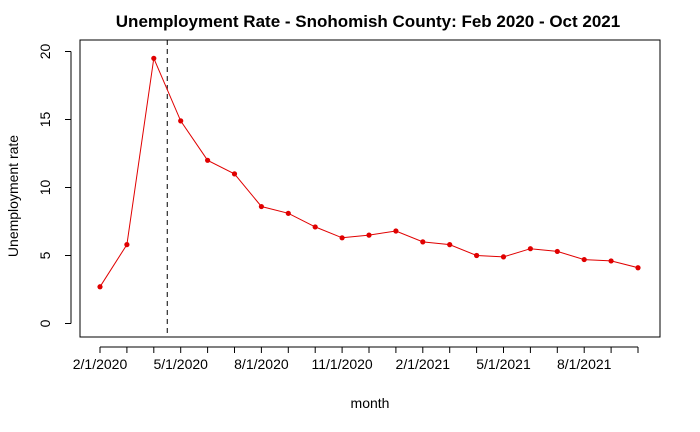 The image size is (700, 432). I want to click on x-tick-label: 5/1/2020, so click(180, 364).